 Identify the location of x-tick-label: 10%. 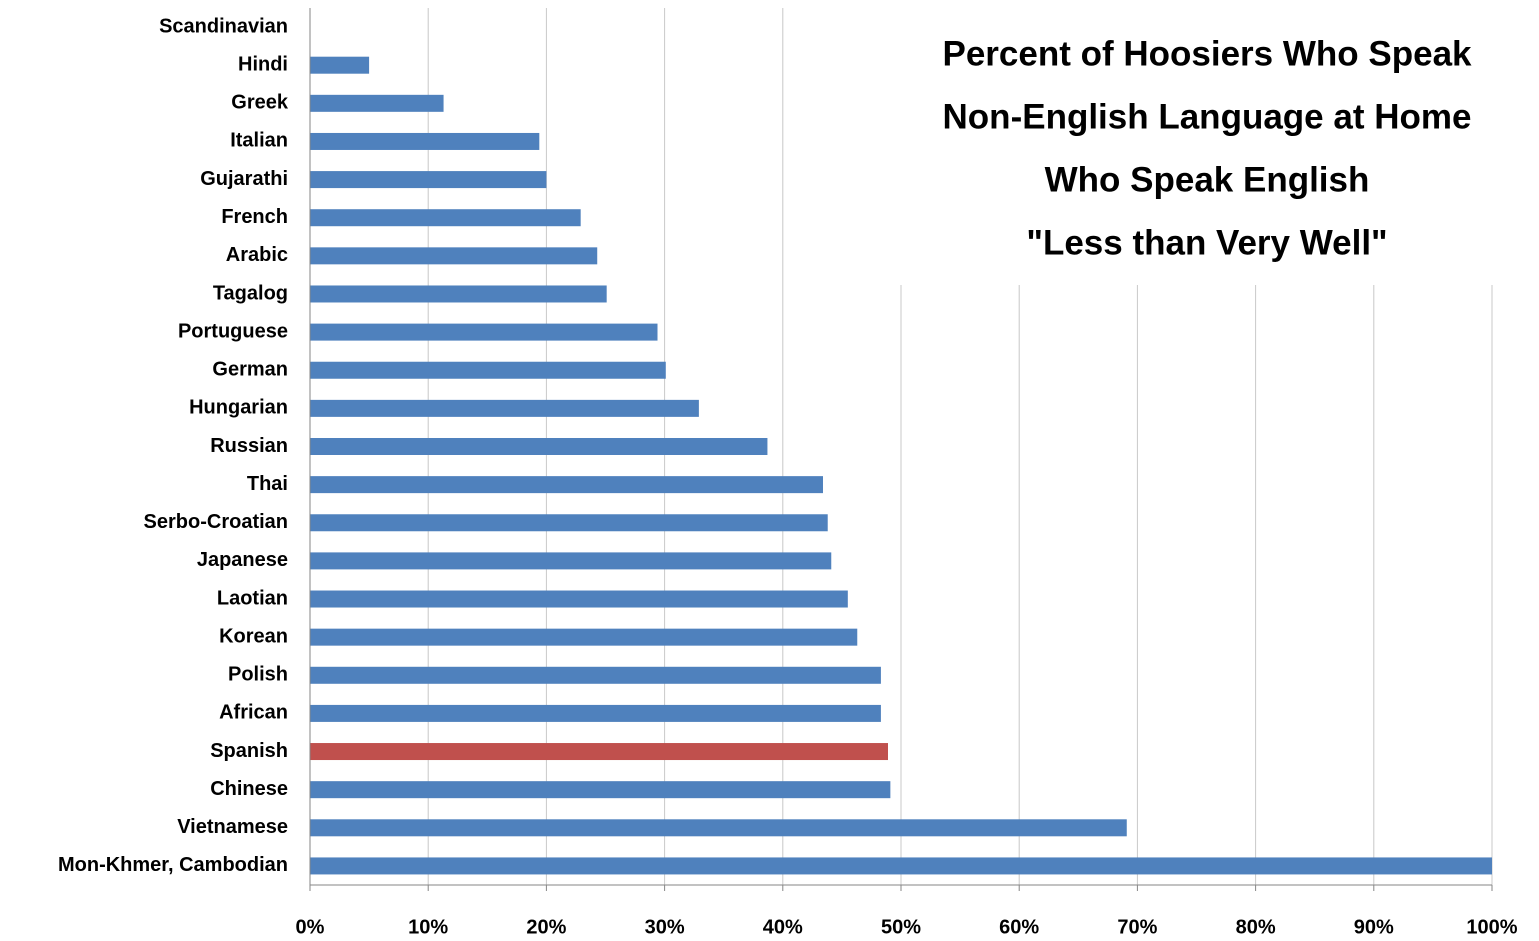
(428, 927).